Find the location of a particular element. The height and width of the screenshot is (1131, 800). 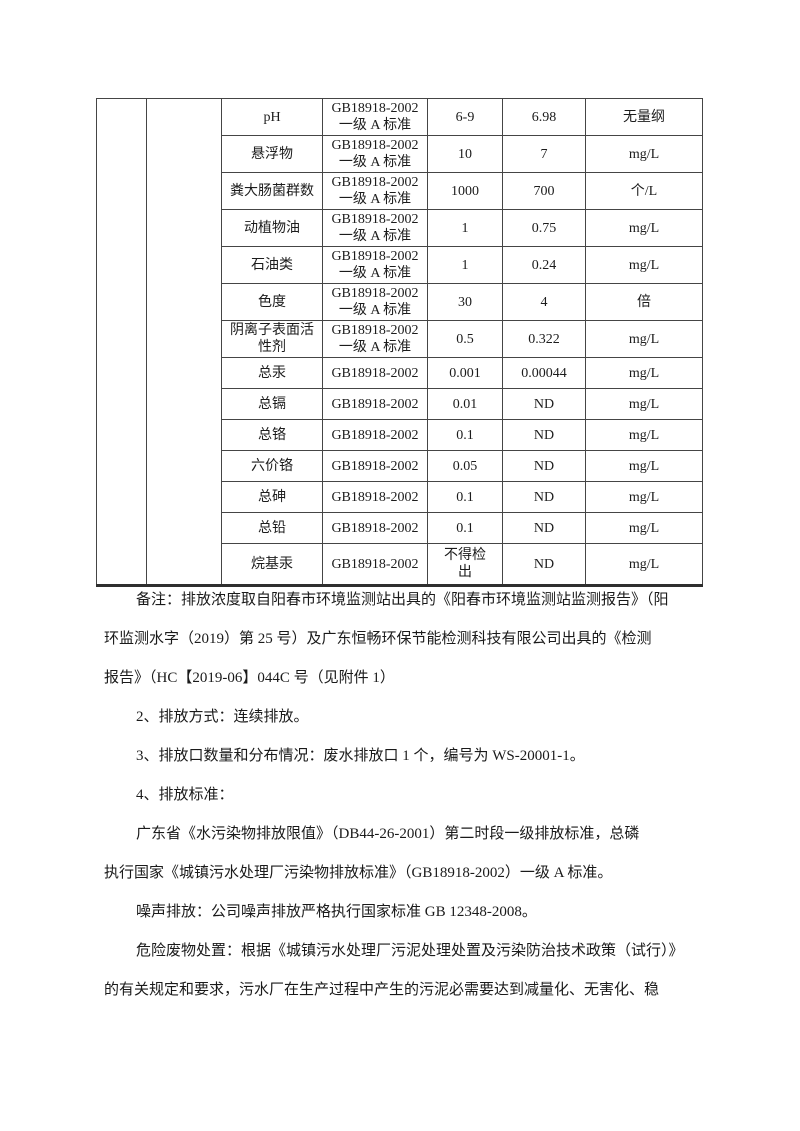

cell-limit: 1000 is located at coordinates (465, 191).